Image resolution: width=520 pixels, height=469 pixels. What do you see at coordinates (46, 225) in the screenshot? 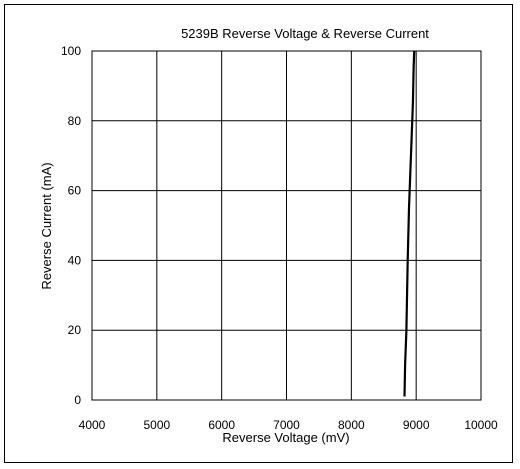
I see `y-axis-label: Reverse Current (mA)` at bounding box center [46, 225].